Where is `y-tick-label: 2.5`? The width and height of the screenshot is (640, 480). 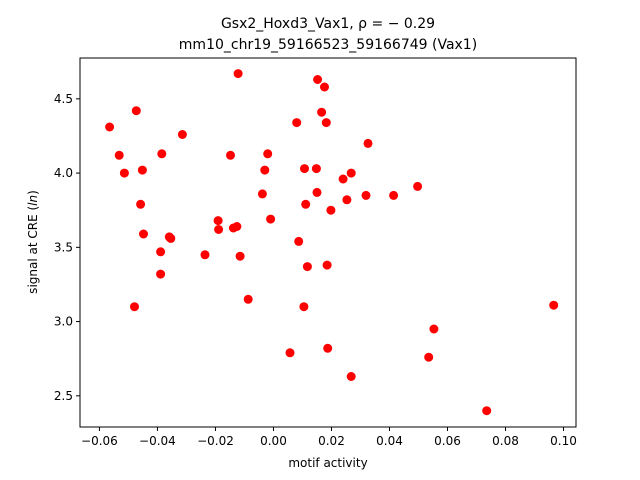
y-tick-label: 2.5 is located at coordinates (63, 396).